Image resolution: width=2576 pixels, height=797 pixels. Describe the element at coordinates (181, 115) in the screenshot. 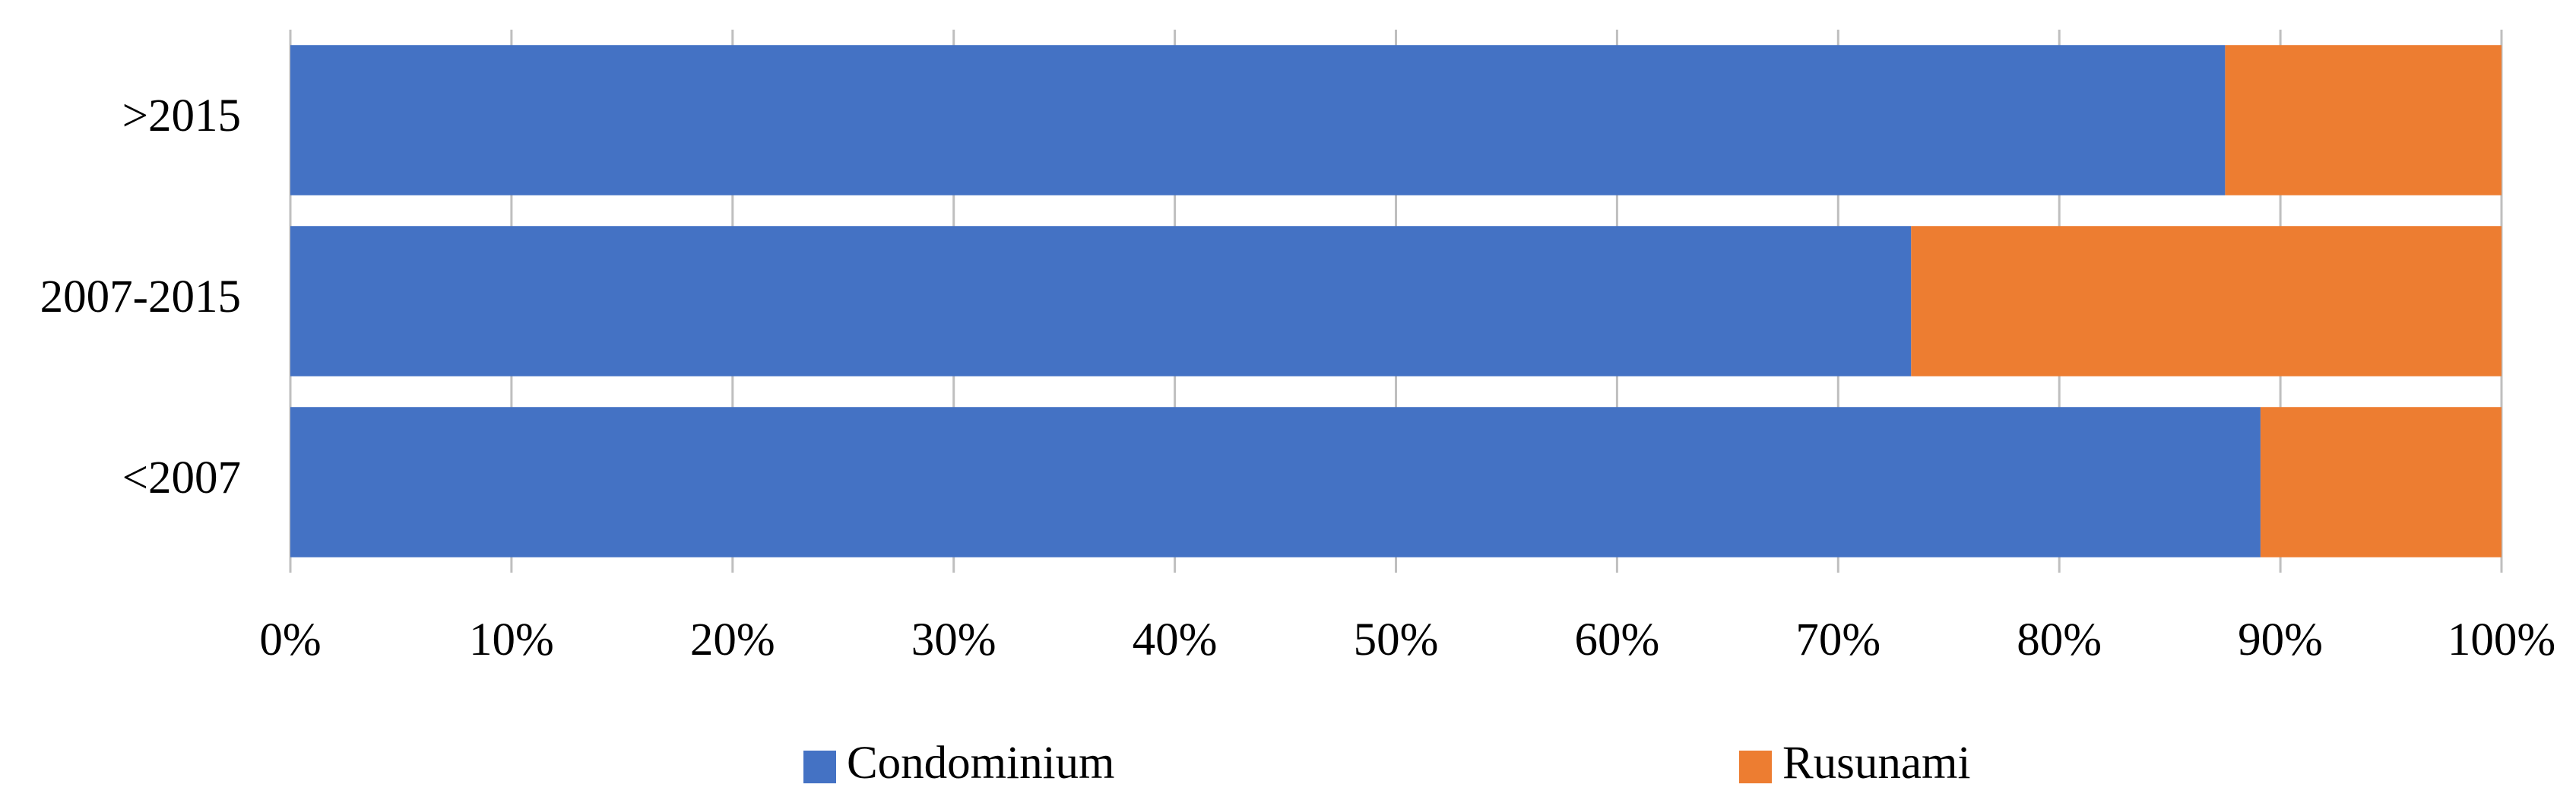

I see `y-tick-label: >2015` at that location.